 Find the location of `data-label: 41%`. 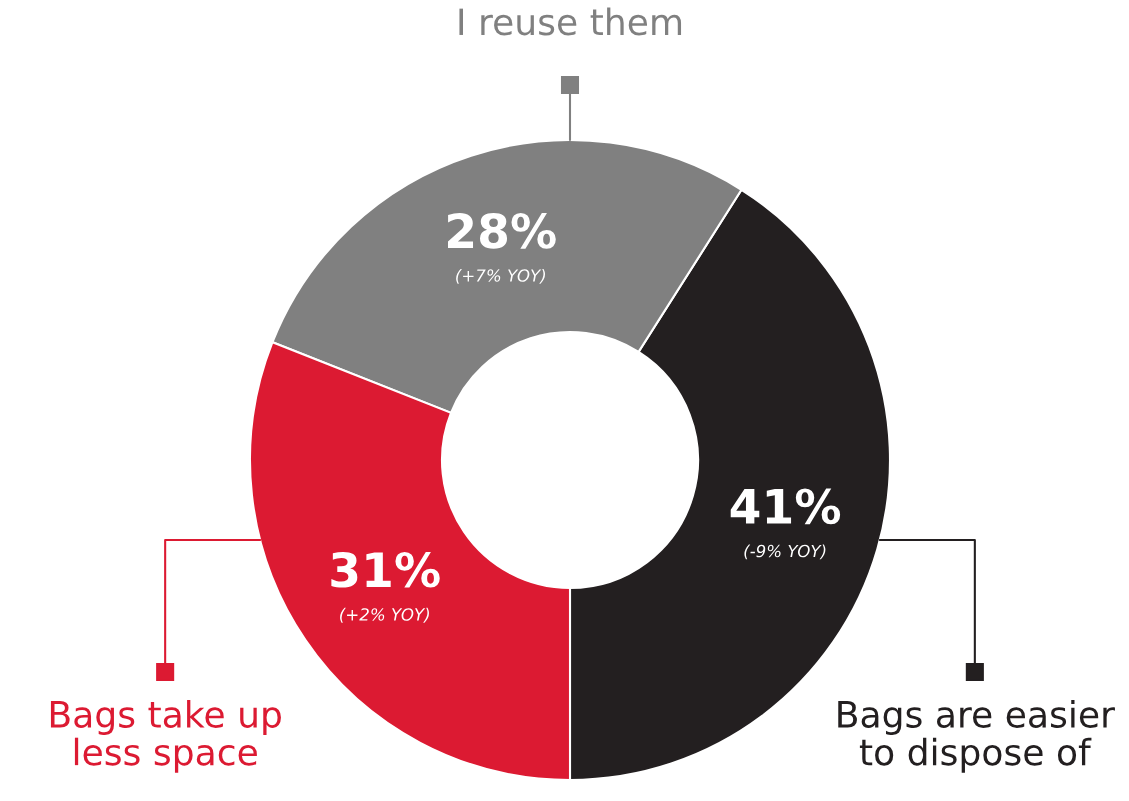

data-label: 41% is located at coordinates (785, 506).